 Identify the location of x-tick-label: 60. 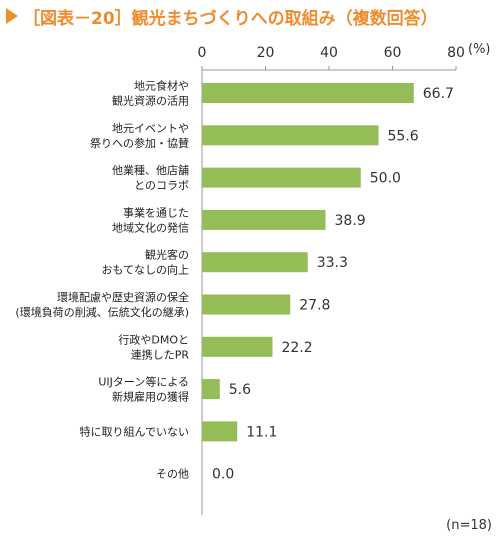
(393, 53).